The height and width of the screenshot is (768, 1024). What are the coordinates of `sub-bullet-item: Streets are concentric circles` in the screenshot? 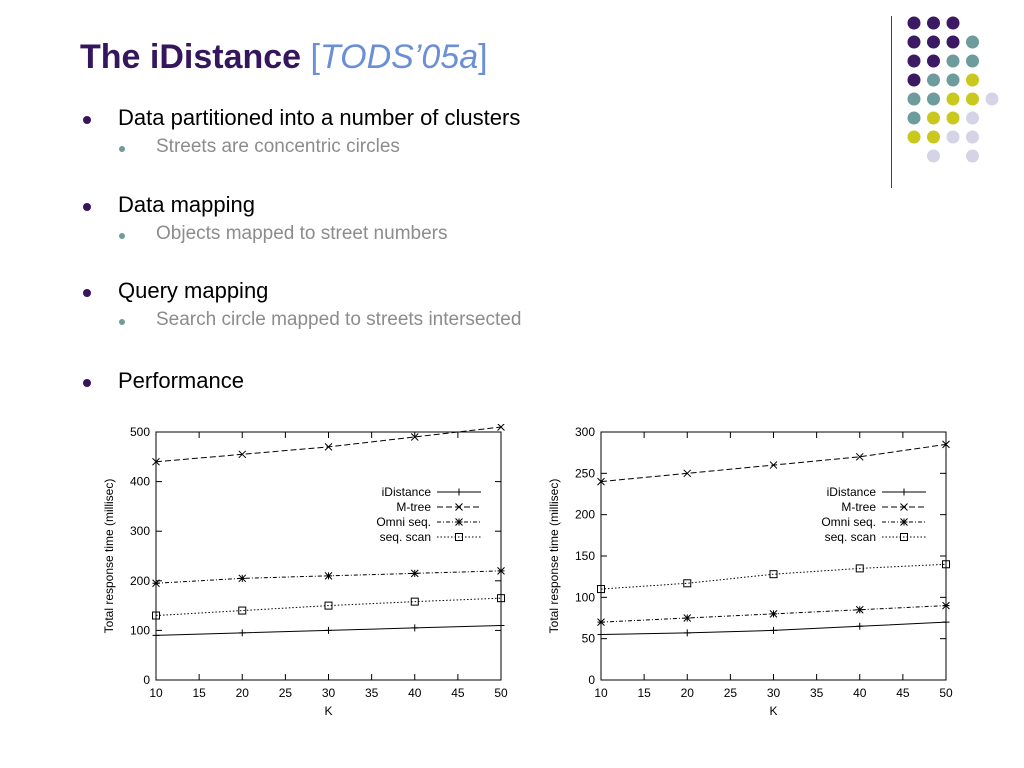 It's located at (259, 146).